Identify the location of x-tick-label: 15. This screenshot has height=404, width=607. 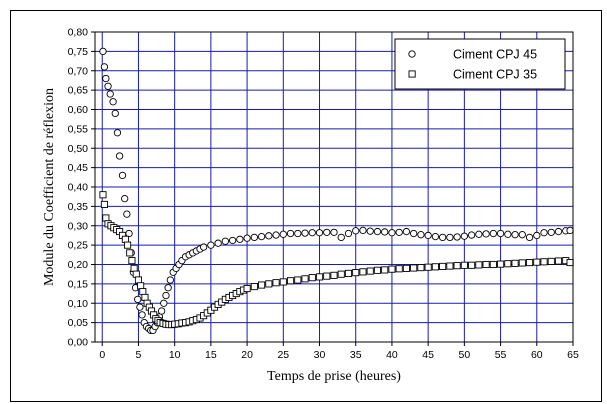
(211, 355).